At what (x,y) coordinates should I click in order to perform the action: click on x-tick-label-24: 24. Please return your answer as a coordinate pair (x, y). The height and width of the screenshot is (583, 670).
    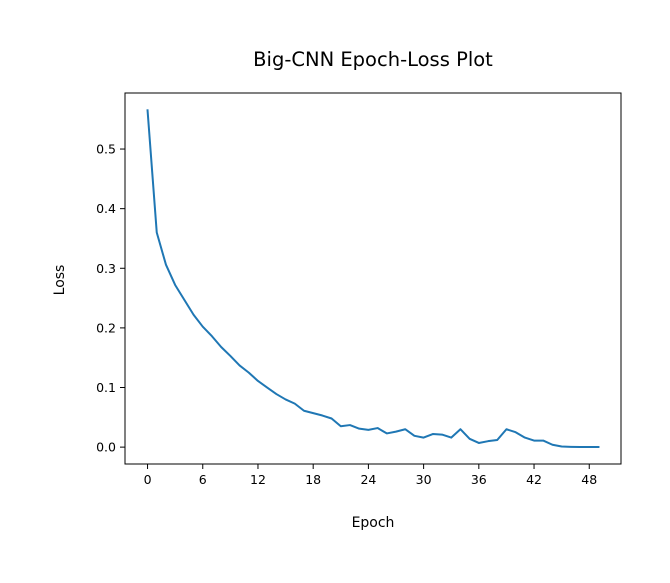
    Looking at the image, I should click on (368, 479).